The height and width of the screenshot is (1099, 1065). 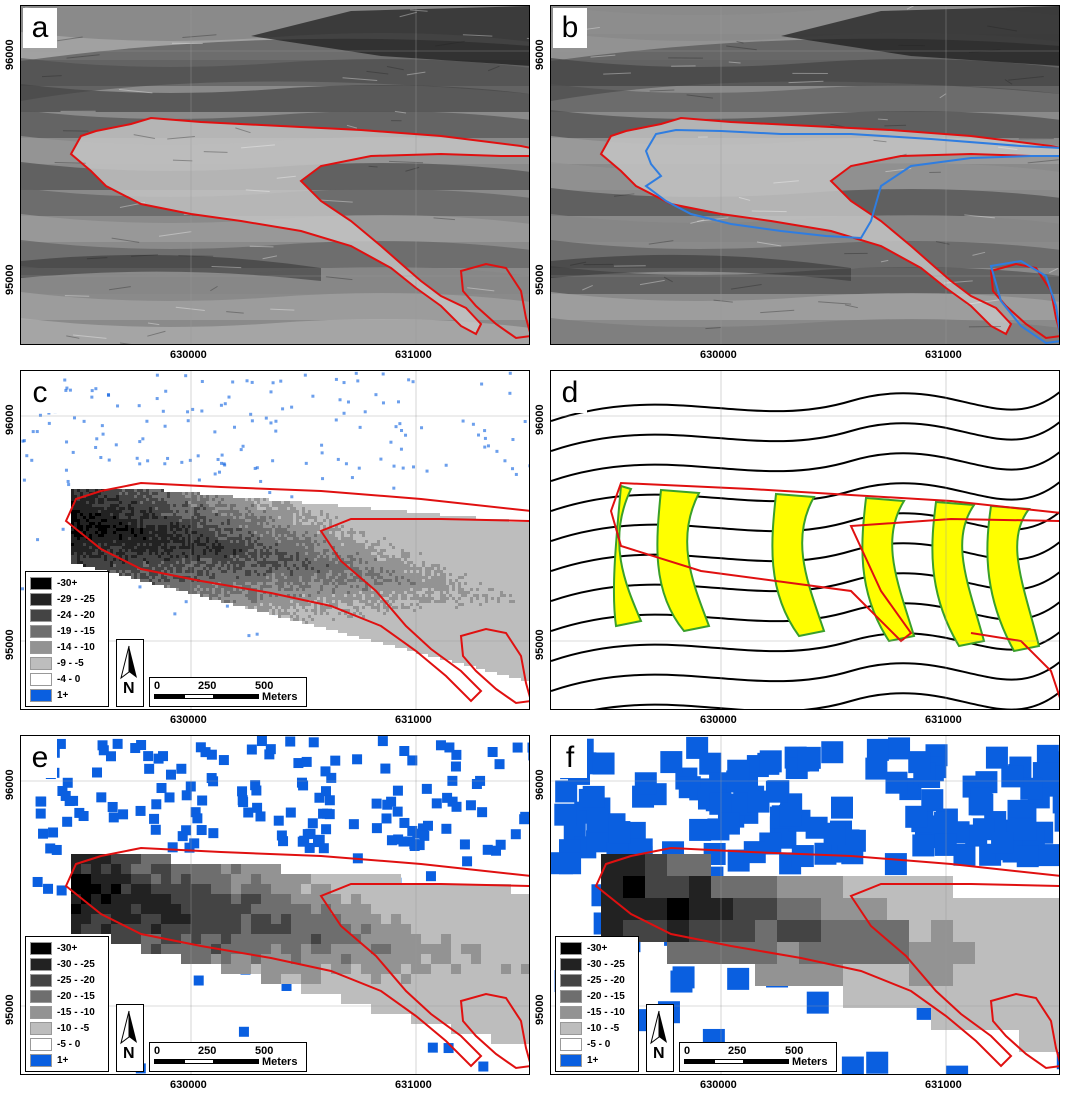 I want to click on legend-label: -9 - -5, so click(x=70, y=663).